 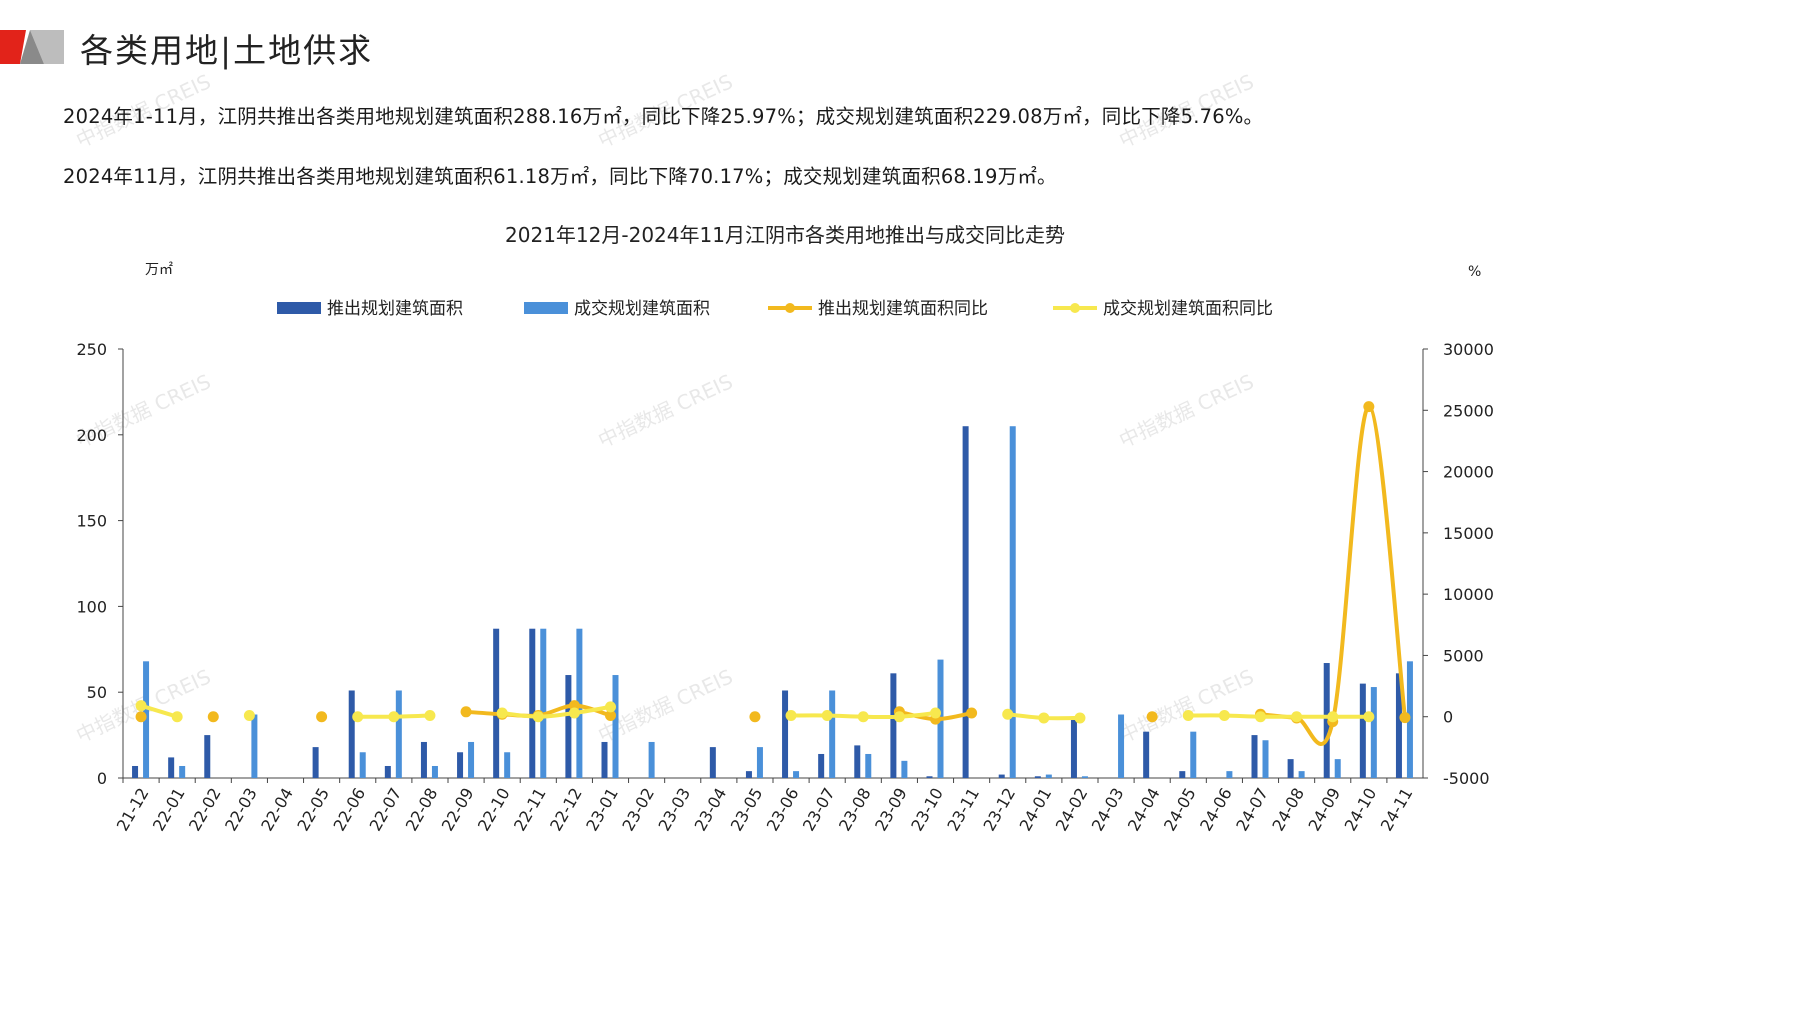 I want to click on brand-logo-icon, so click(x=32, y=47).